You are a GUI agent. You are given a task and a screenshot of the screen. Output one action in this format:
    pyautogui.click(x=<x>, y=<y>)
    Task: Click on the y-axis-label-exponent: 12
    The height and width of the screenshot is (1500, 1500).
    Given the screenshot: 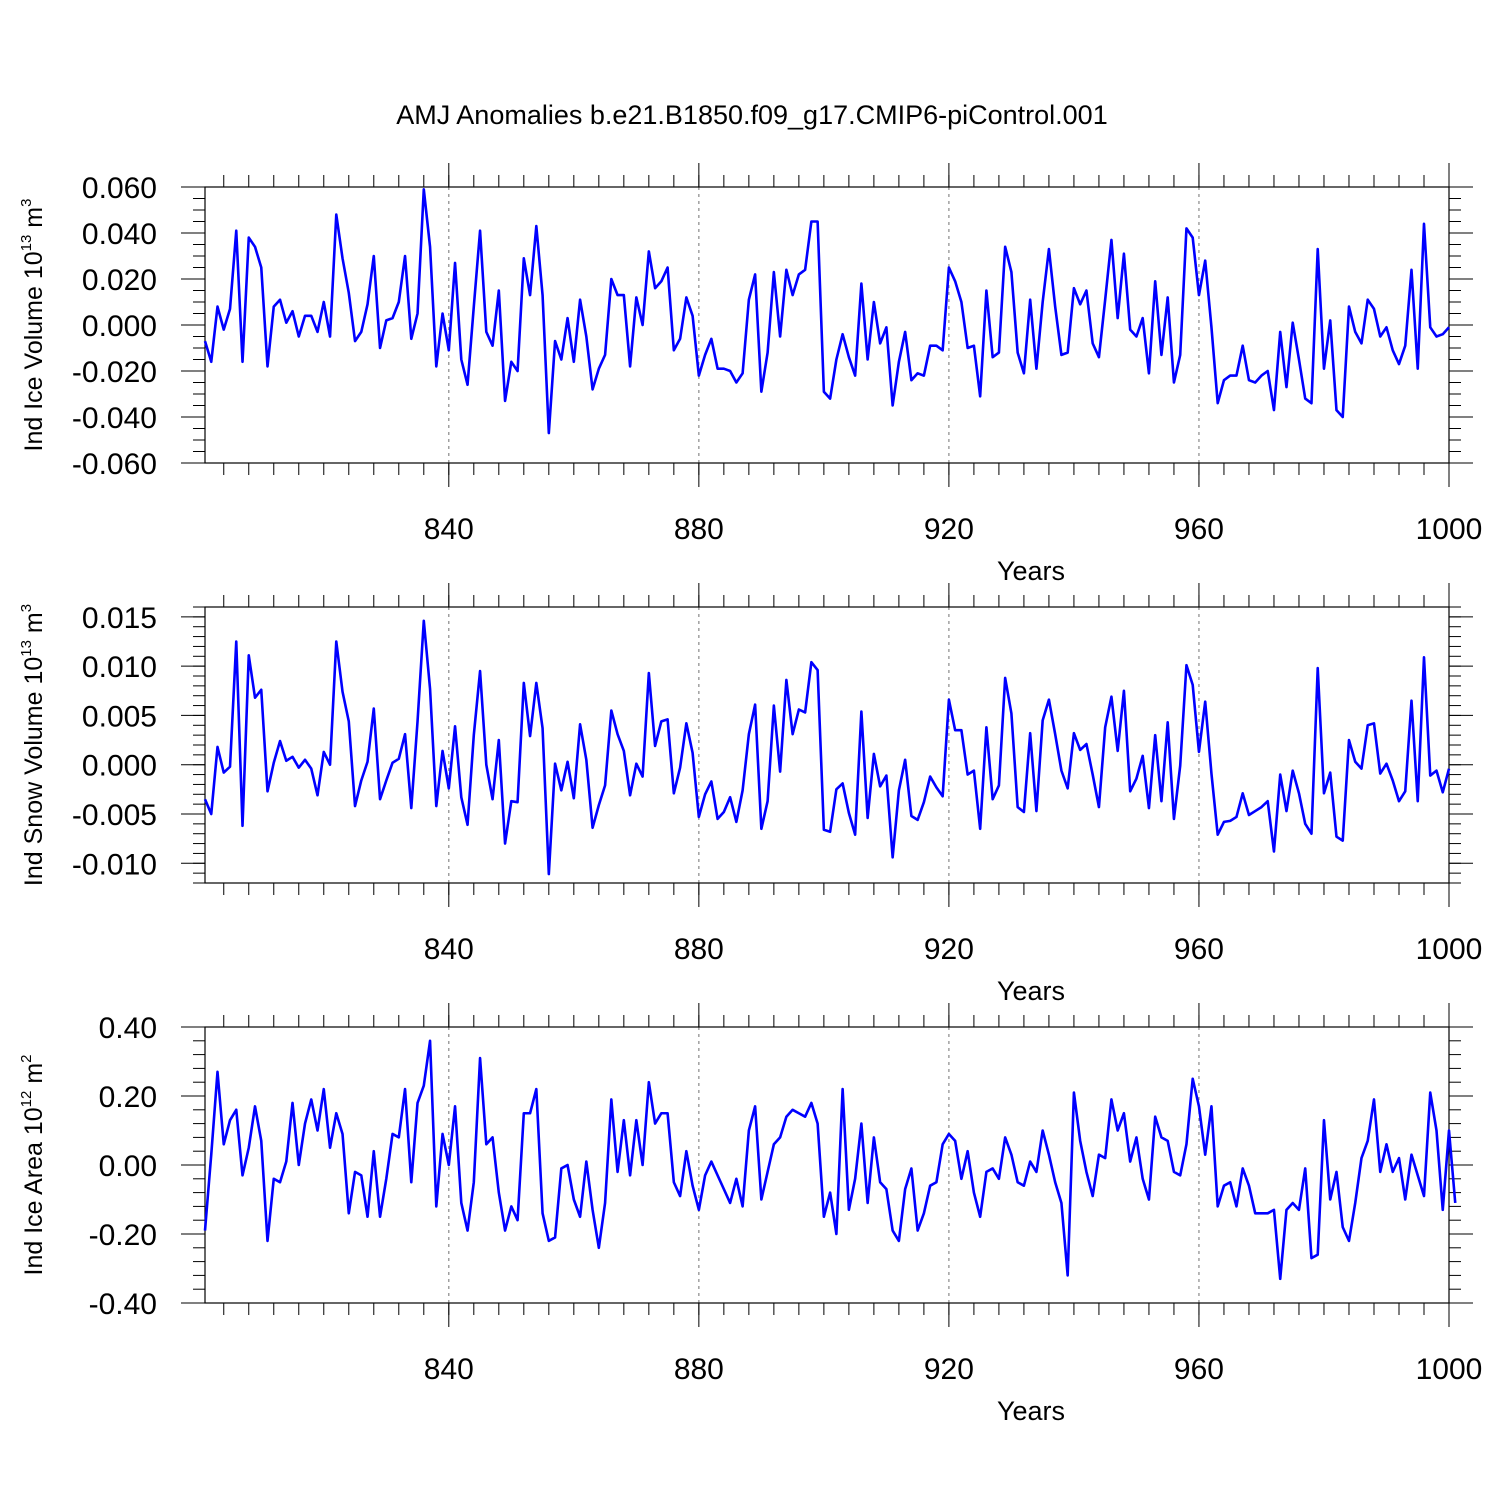 What is the action you would take?
    pyautogui.click(x=26, y=1099)
    